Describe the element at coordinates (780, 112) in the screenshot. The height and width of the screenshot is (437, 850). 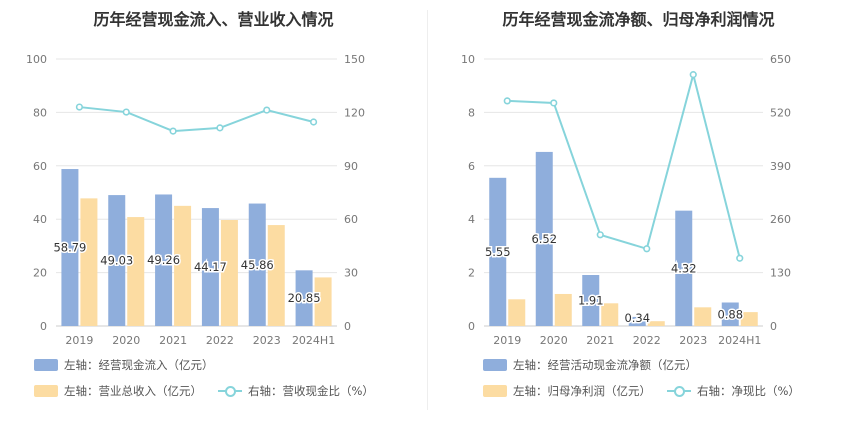
I see `y-right-tick-label: 520` at that location.